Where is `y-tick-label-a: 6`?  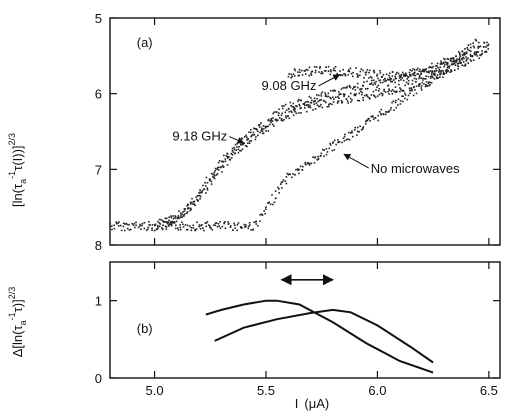 y-tick-label-a: 6 is located at coordinates (98, 94).